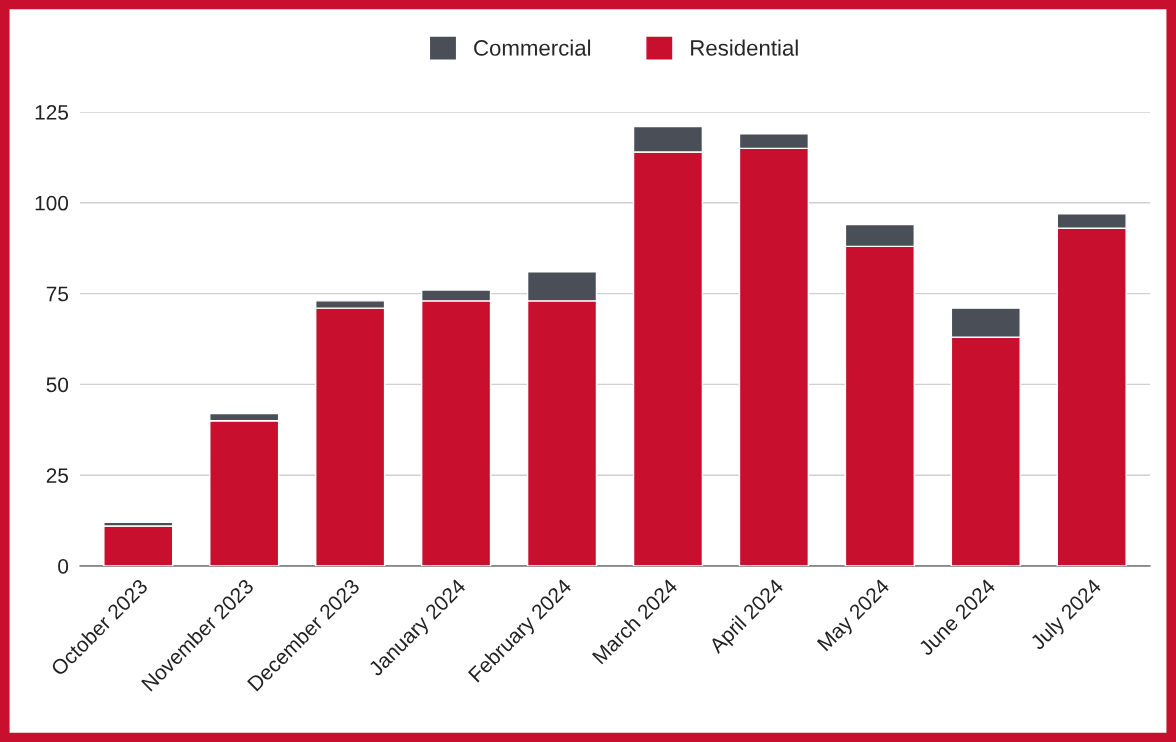 The width and height of the screenshot is (1176, 742). I want to click on y-tick-label: 0, so click(63, 566).